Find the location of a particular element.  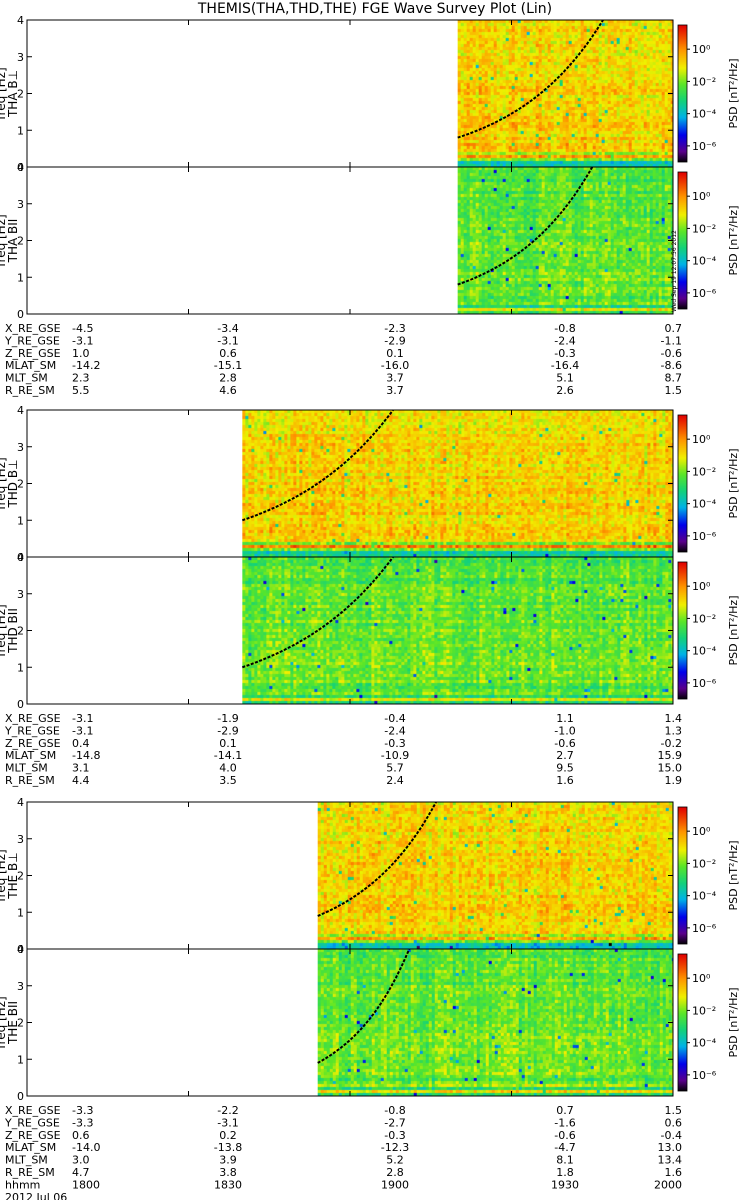

ephemeris-value: 1.6 is located at coordinates (674, 1172).